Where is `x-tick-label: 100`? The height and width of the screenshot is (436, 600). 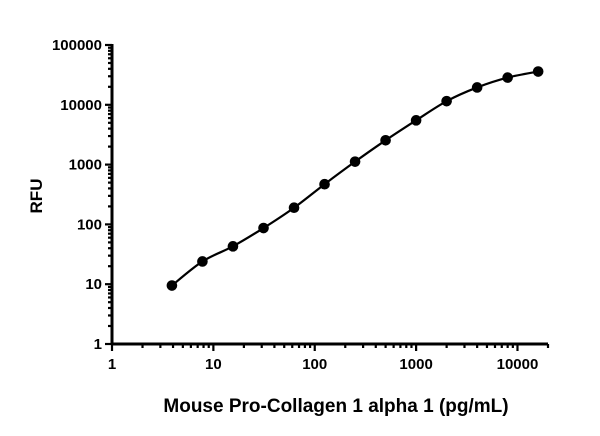
x-tick-label: 100 is located at coordinates (314, 364).